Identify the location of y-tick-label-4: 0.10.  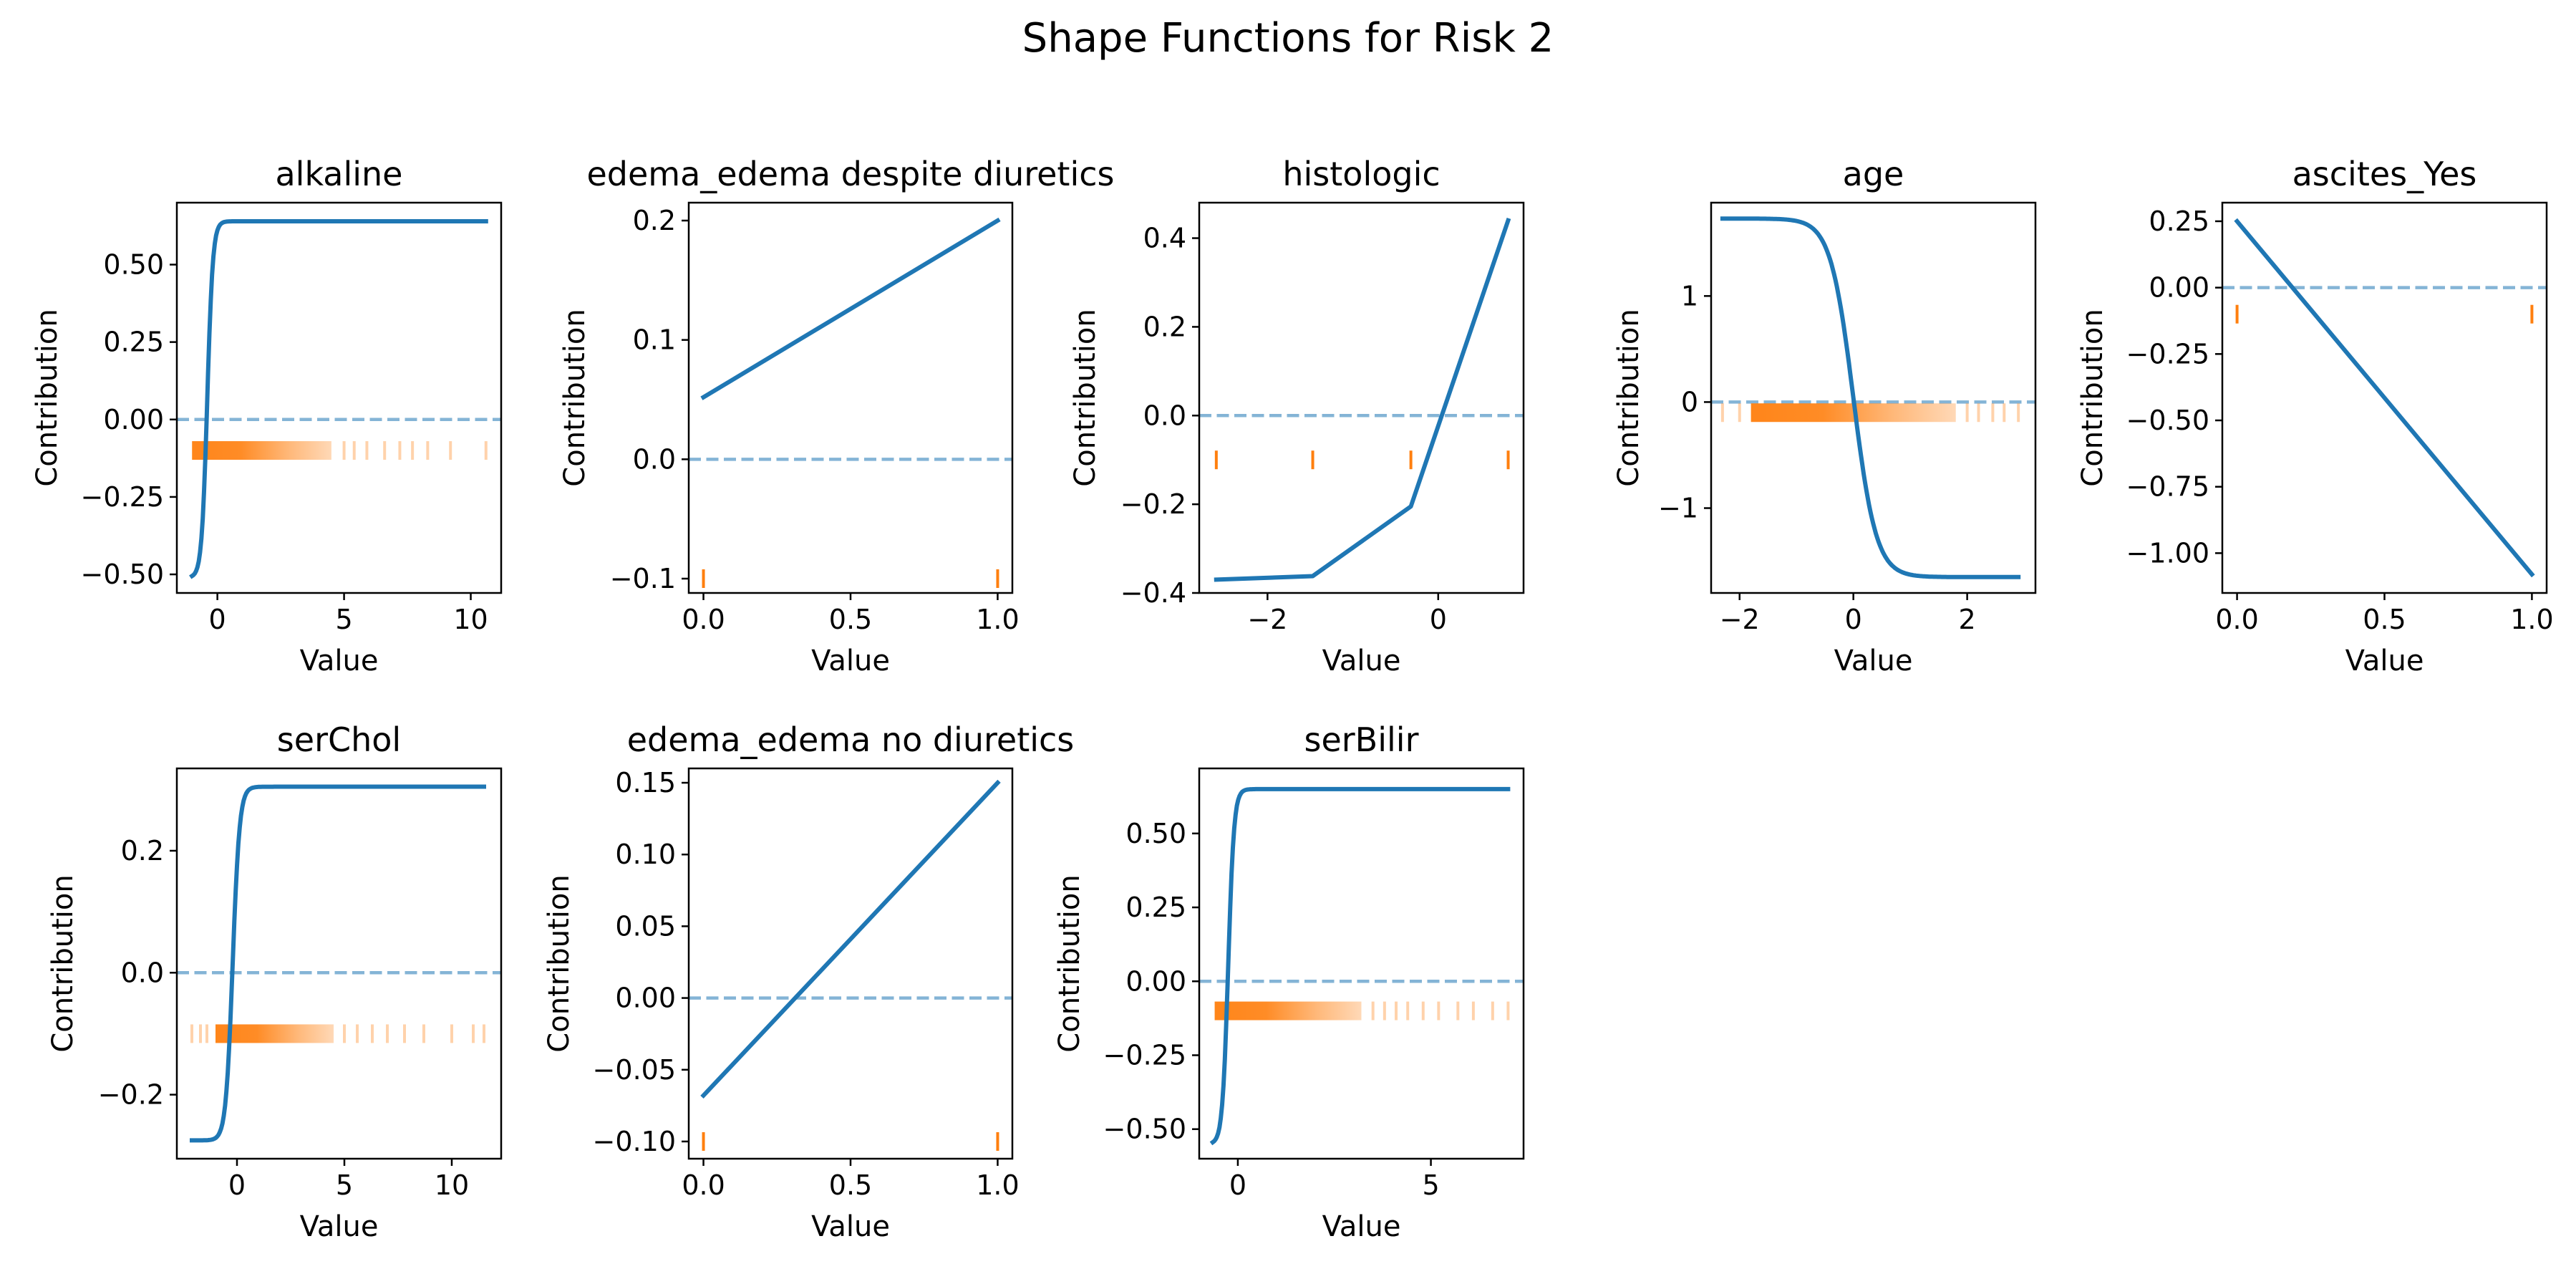
(646, 854).